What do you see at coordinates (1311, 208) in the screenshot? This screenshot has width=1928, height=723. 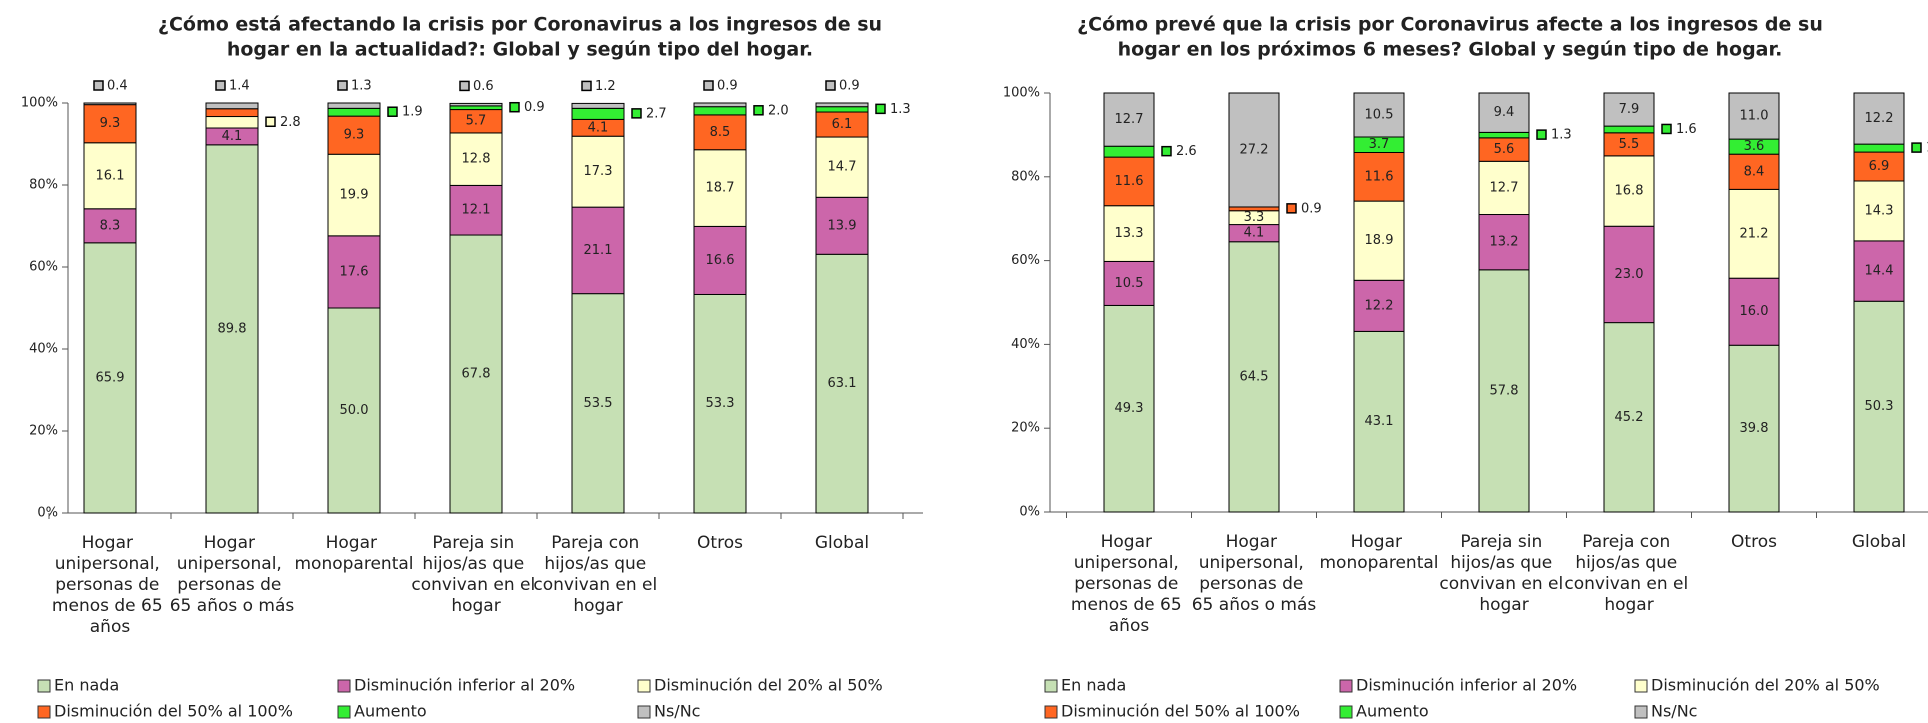 I see `value-label: 0.9` at bounding box center [1311, 208].